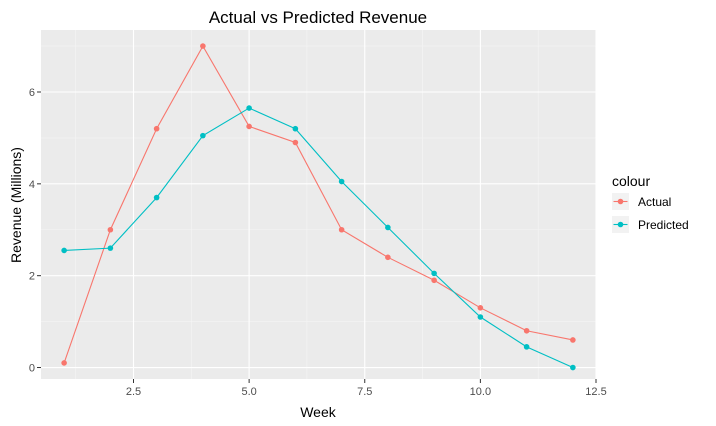 The height and width of the screenshot is (426, 716). What do you see at coordinates (663, 225) in the screenshot?
I see `predicted-legend-label: Predicted` at bounding box center [663, 225].